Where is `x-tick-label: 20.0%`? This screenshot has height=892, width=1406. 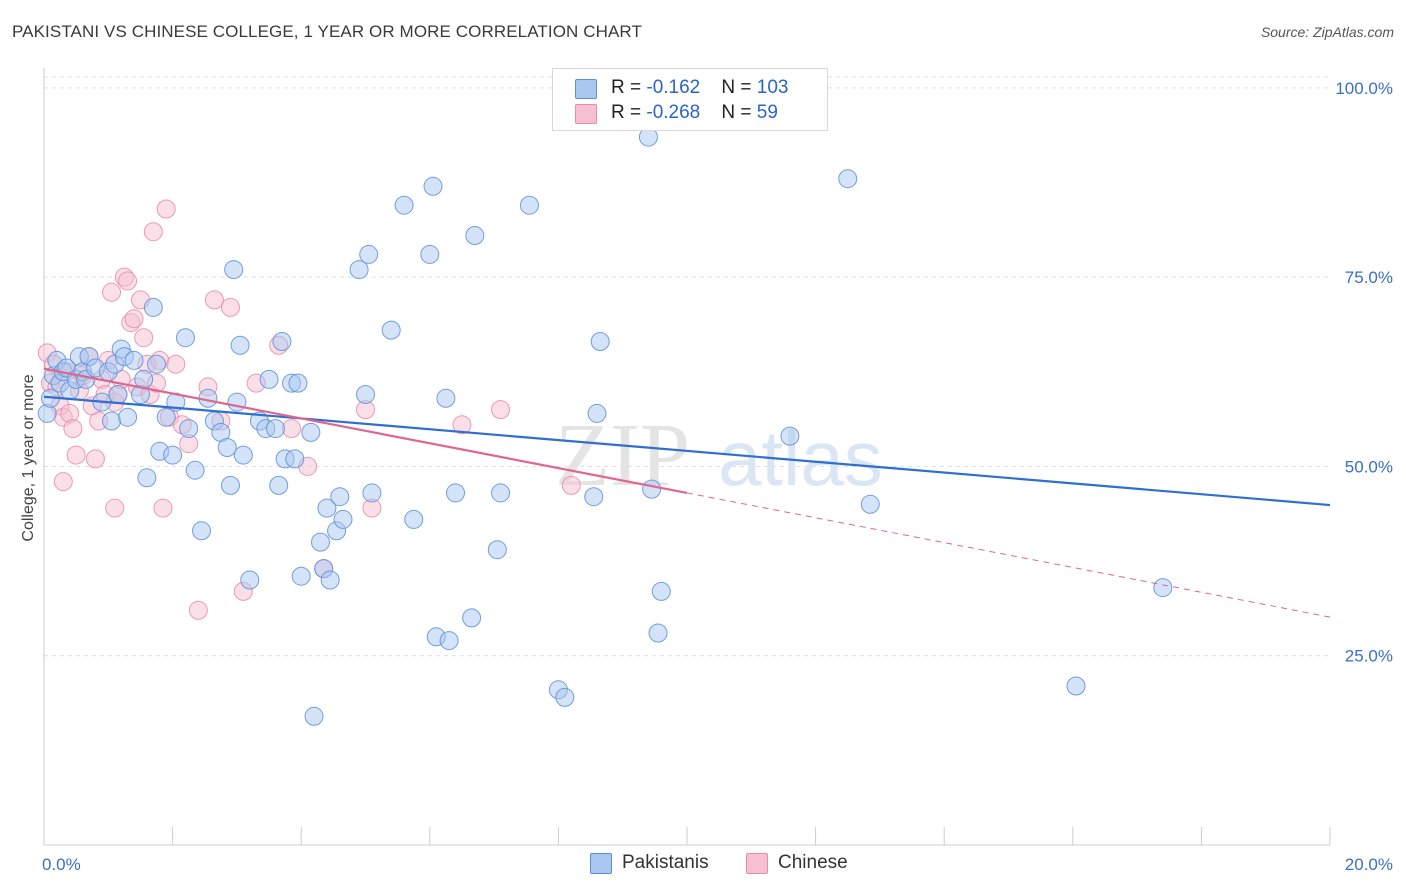 x-tick-label: 20.0% is located at coordinates (1369, 864).